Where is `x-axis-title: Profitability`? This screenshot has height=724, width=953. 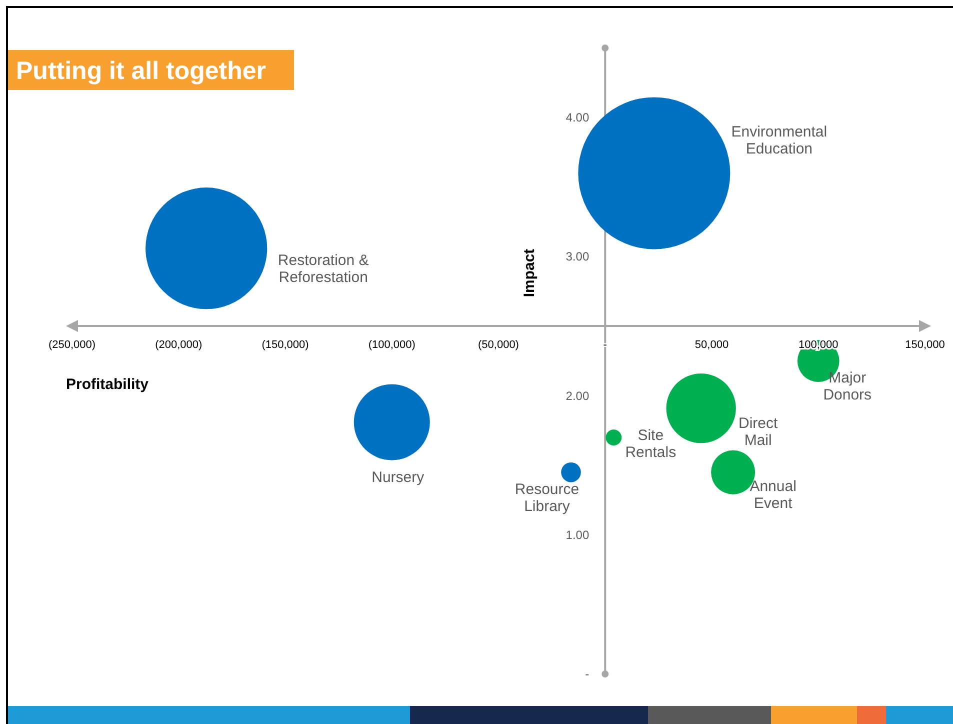
x-axis-title: Profitability is located at coordinates (108, 384).